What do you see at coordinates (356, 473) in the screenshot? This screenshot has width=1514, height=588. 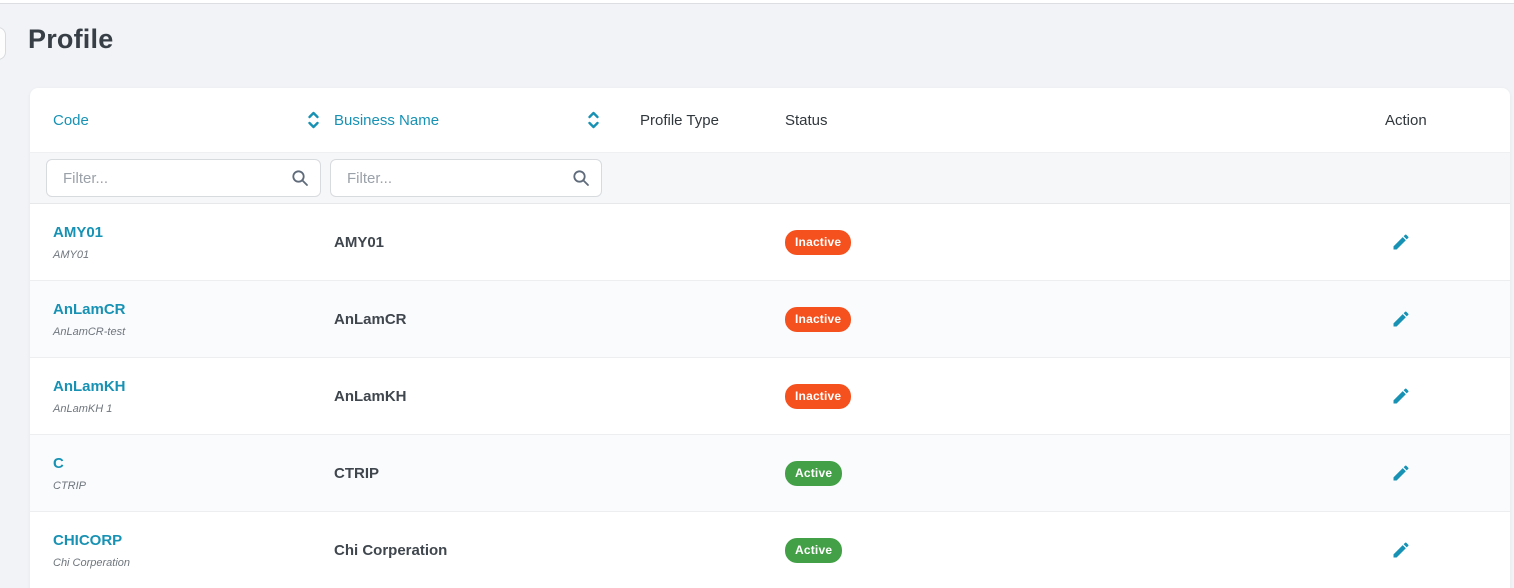 I see `business-name-cell: CTRIP` at bounding box center [356, 473].